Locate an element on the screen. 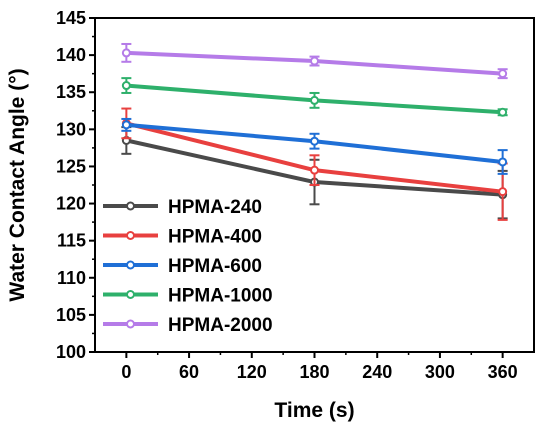 The image size is (550, 426). legend-label: HPMA-400 is located at coordinates (215, 237).